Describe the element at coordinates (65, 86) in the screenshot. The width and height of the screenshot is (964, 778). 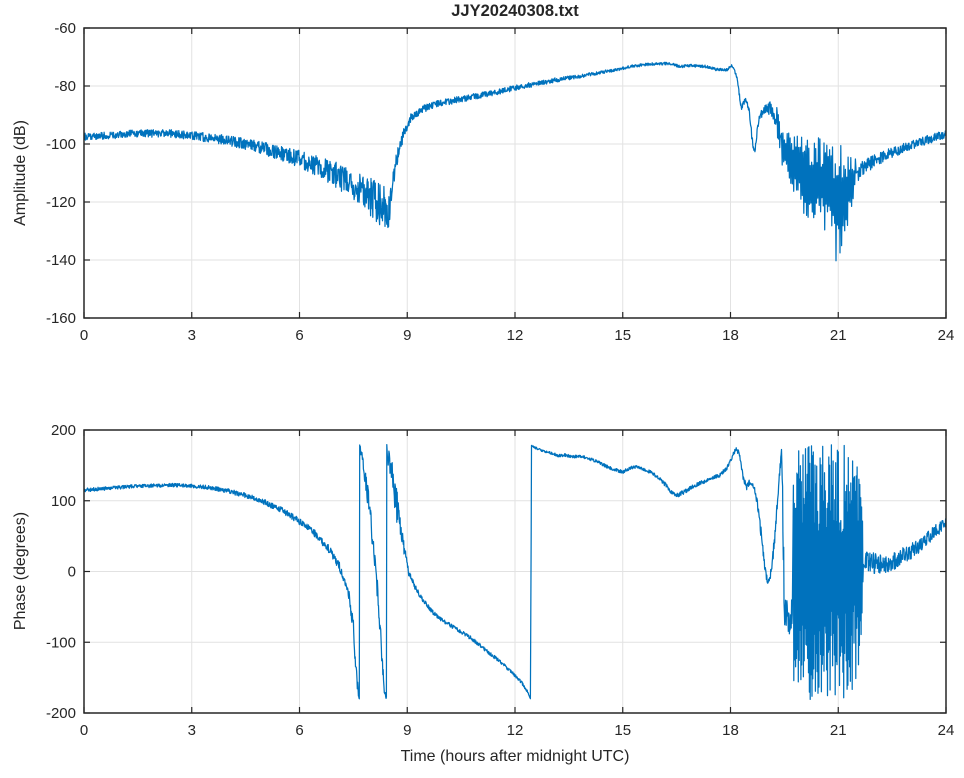
I see `y-tick-label: -80` at that location.